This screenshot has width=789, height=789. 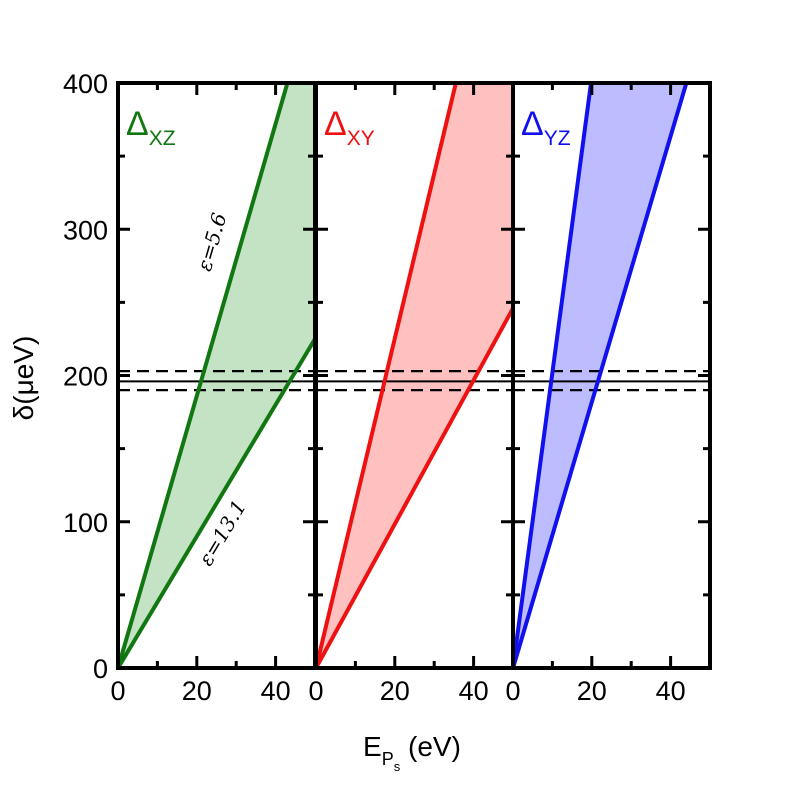 I want to click on annotation-0: ε=5.6, so click(x=212, y=242).